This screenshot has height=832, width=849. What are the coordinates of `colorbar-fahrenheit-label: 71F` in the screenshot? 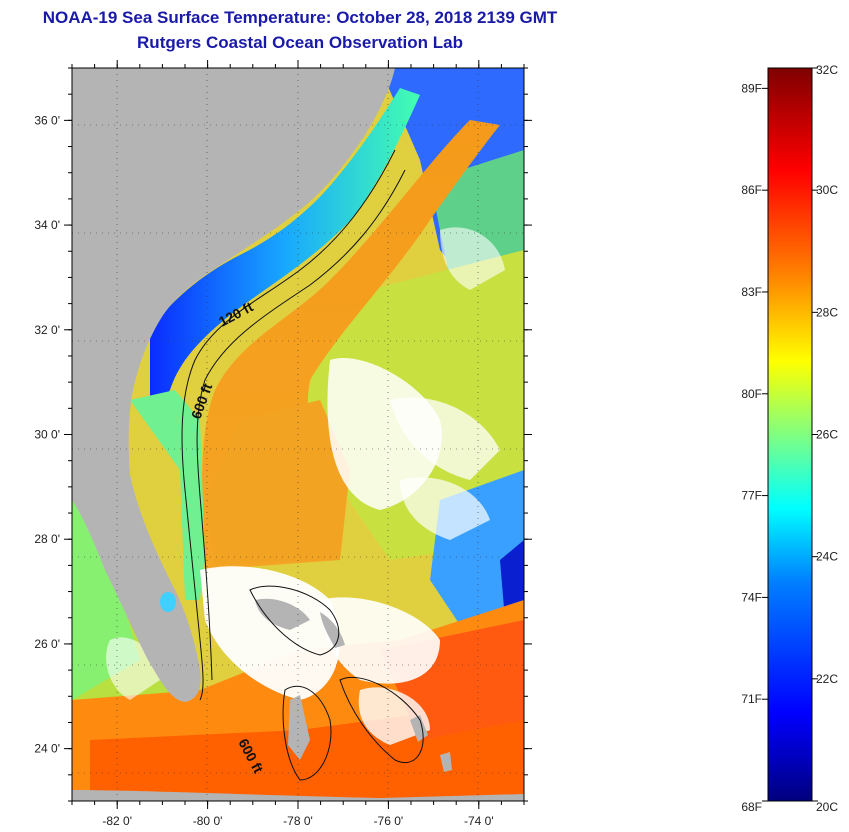 It's located at (751, 699).